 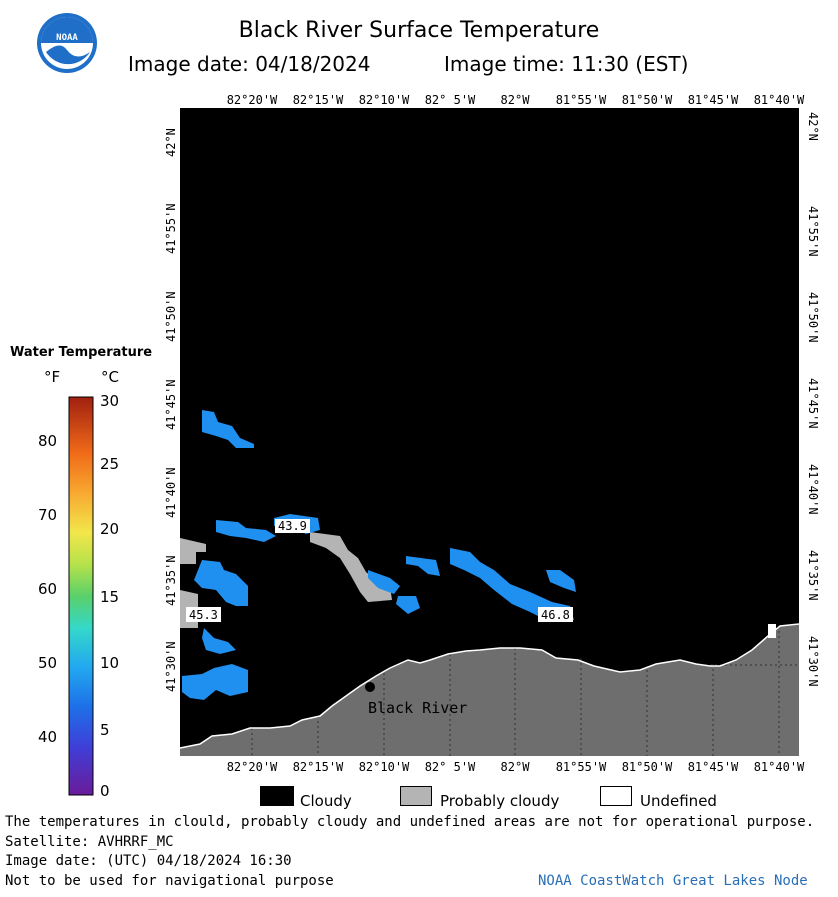 I want to click on undefined-key: Undefined, so click(x=678, y=801).